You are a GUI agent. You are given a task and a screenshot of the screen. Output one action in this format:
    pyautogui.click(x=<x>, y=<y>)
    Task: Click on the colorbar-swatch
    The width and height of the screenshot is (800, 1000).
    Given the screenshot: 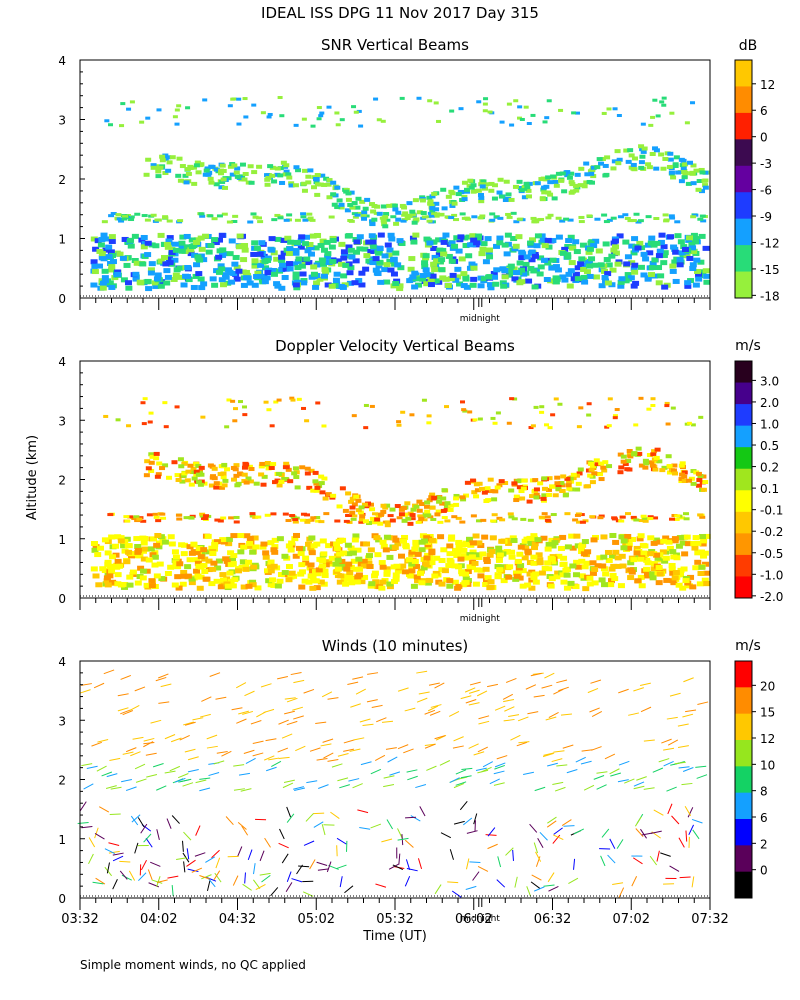 What is the action you would take?
    pyautogui.click(x=743, y=544)
    